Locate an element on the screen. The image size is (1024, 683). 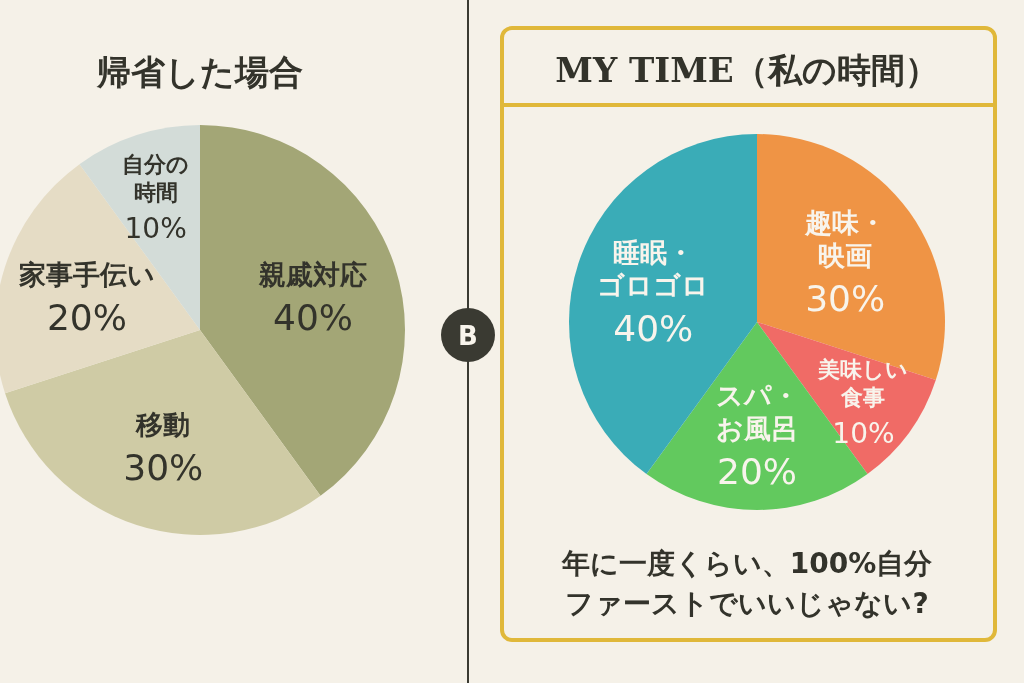
slice-label: 睡眠・ゴロゴロ is located at coordinates (653, 269).